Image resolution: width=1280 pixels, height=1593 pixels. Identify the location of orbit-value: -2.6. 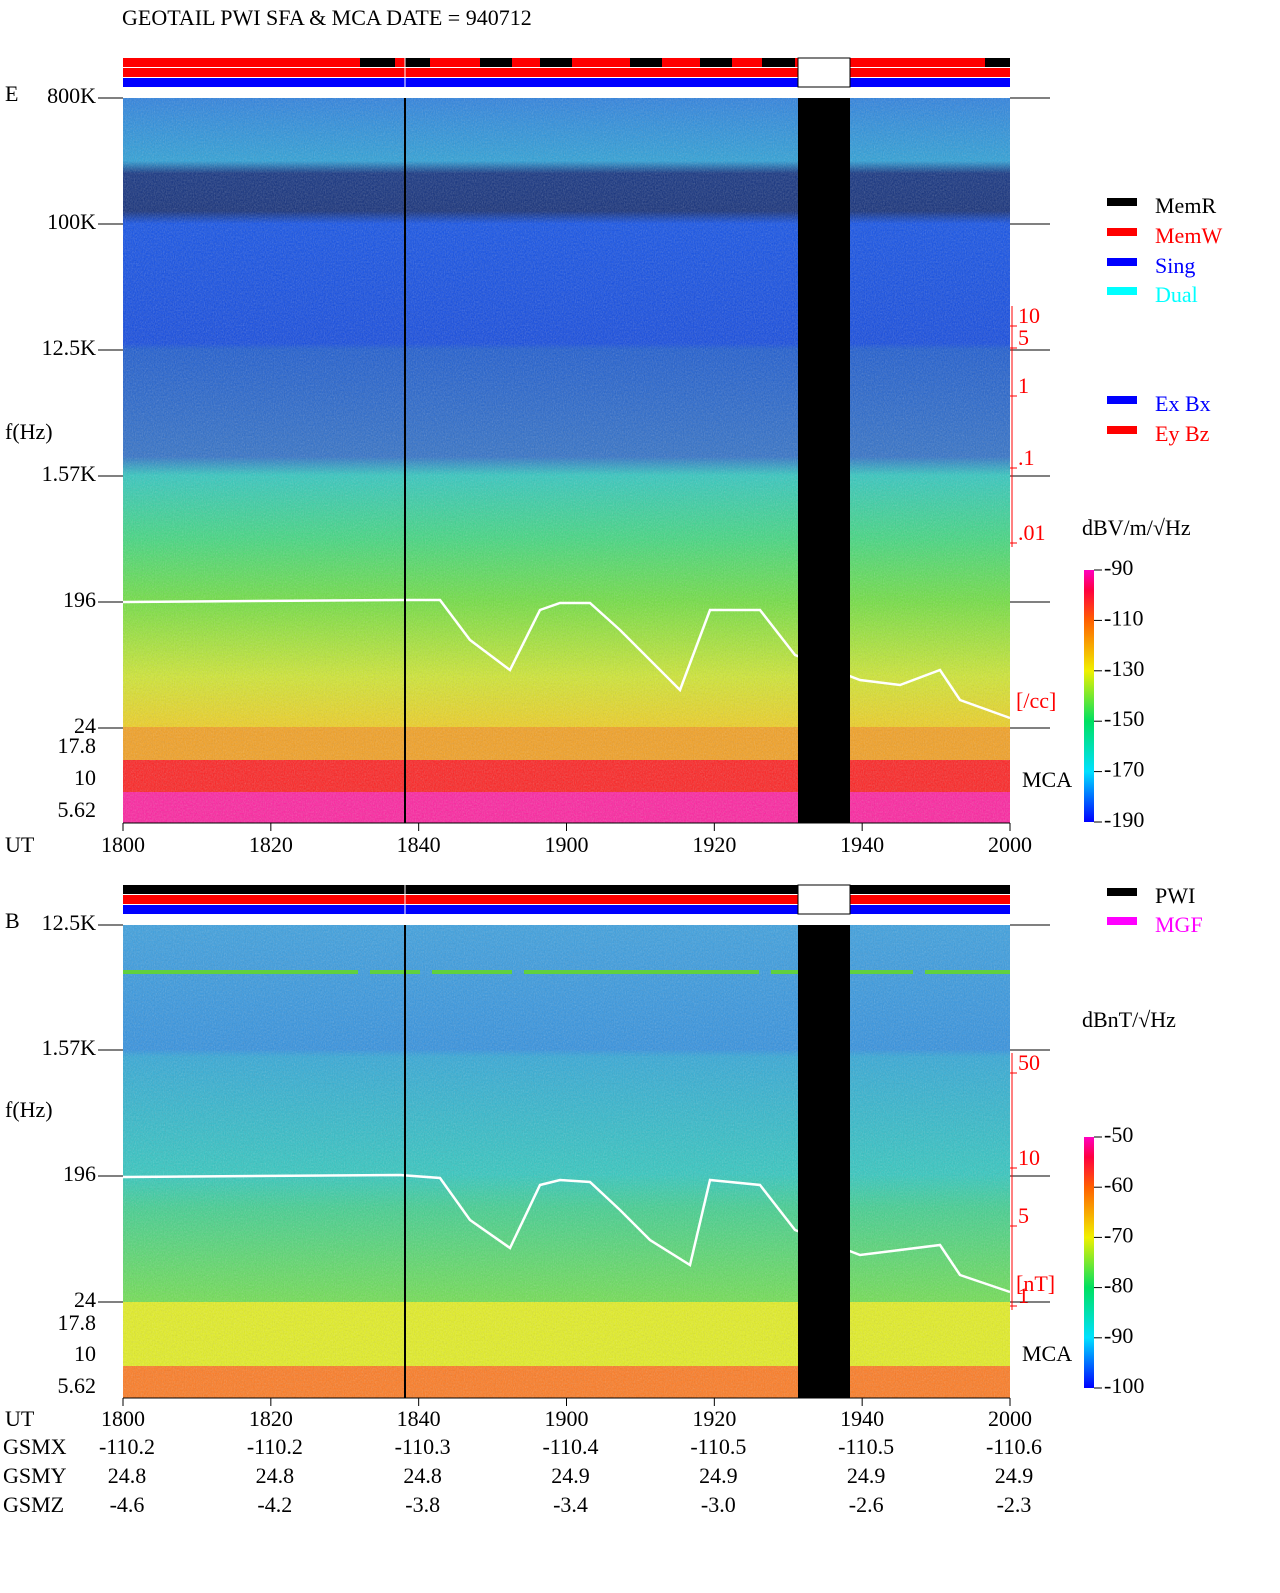
(866, 1504).